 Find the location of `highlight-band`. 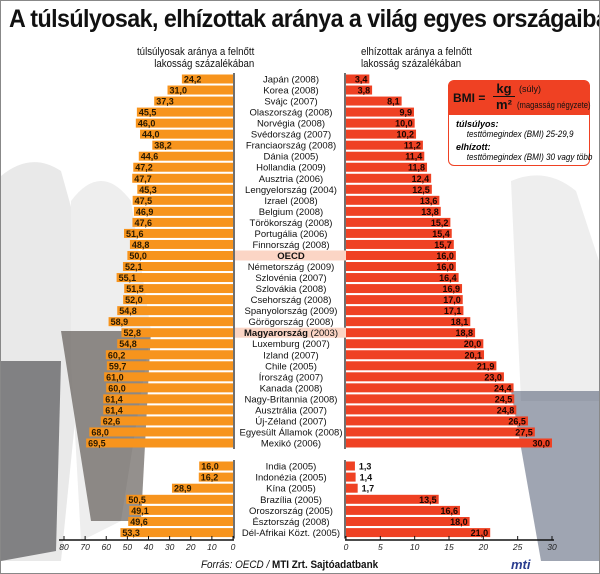

highlight-band is located at coordinates (291, 255).